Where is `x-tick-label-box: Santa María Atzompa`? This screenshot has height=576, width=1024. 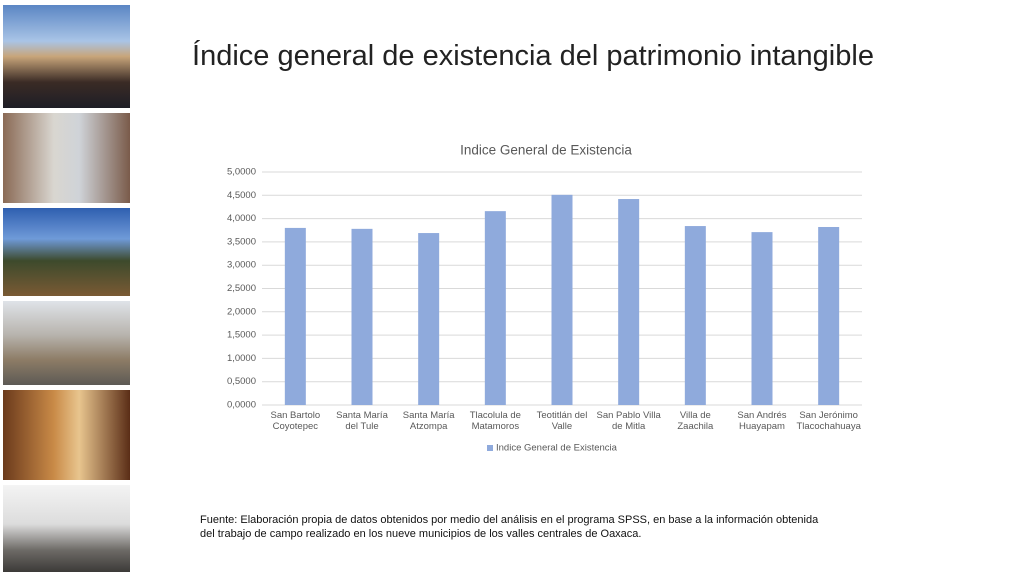
x-tick-label-box: Santa María Atzompa is located at coordinates (428, 421).